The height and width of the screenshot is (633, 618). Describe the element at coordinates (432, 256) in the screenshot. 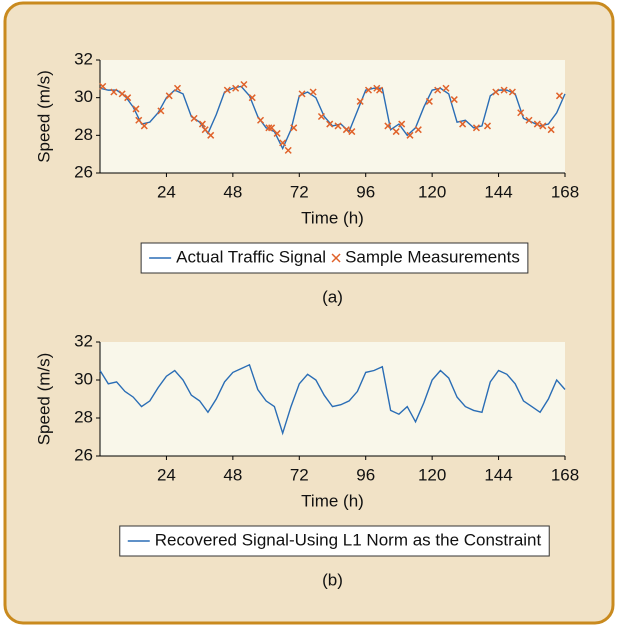

I see `legend-label: Sample Measurements` at that location.